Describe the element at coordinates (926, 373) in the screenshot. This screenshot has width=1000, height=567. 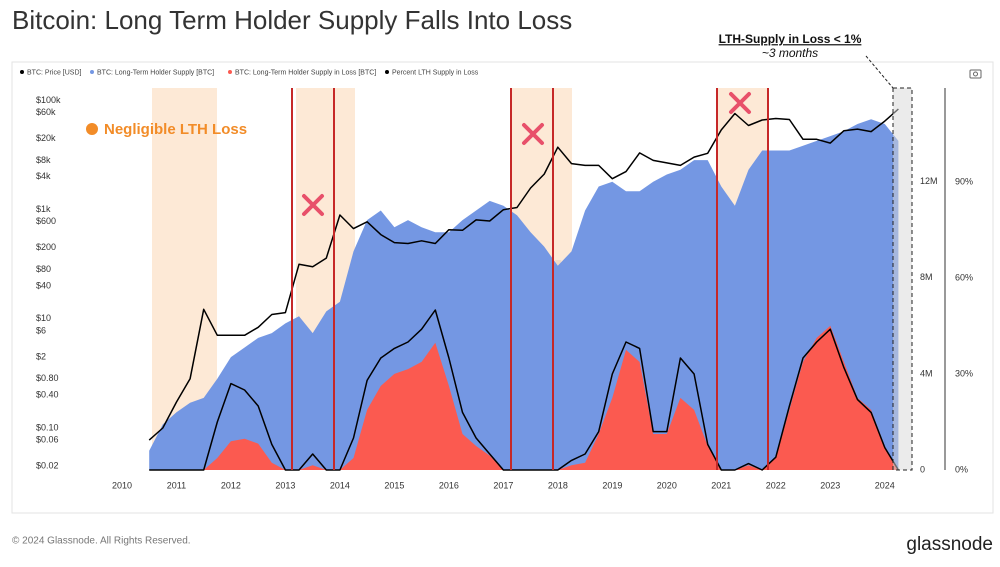
I see `y2-tick-label: 4M` at that location.